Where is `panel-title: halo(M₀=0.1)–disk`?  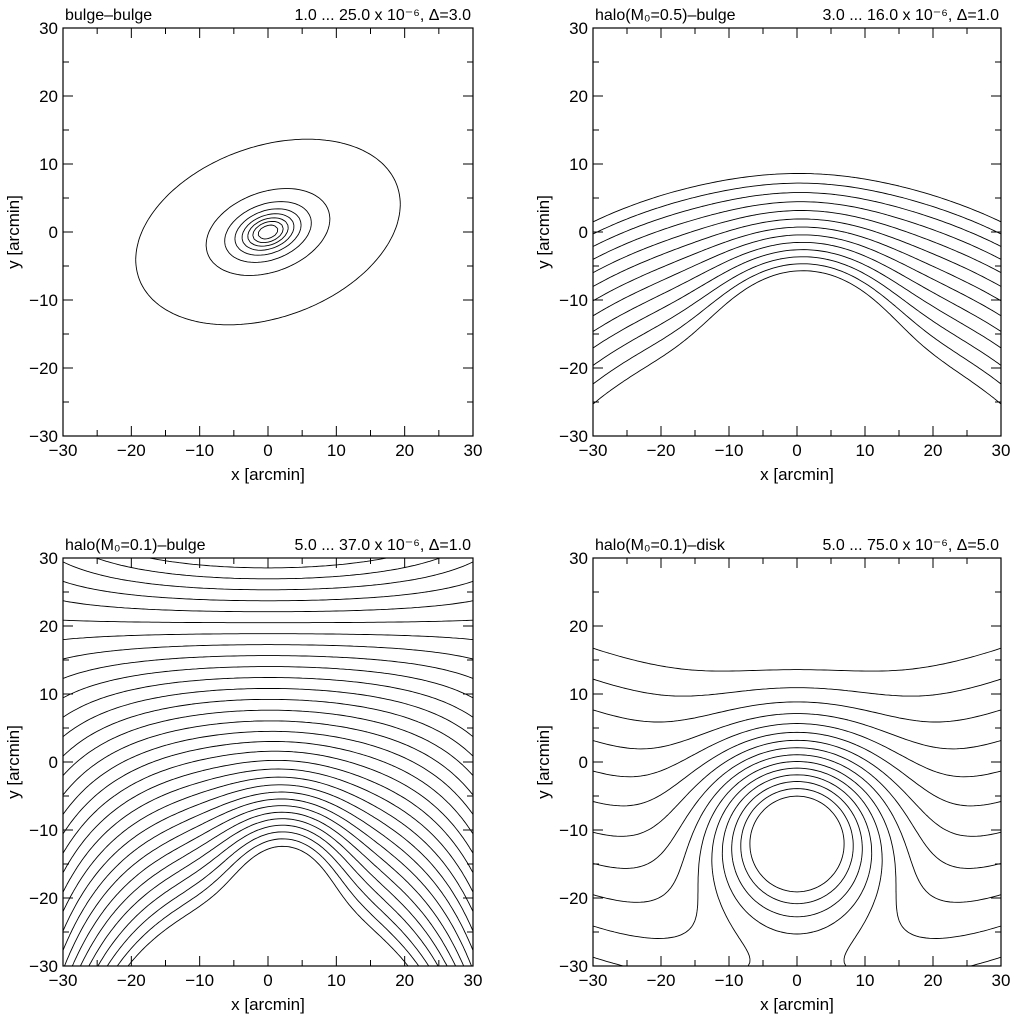 panel-title: halo(M₀=0.1)–disk is located at coordinates (660, 545).